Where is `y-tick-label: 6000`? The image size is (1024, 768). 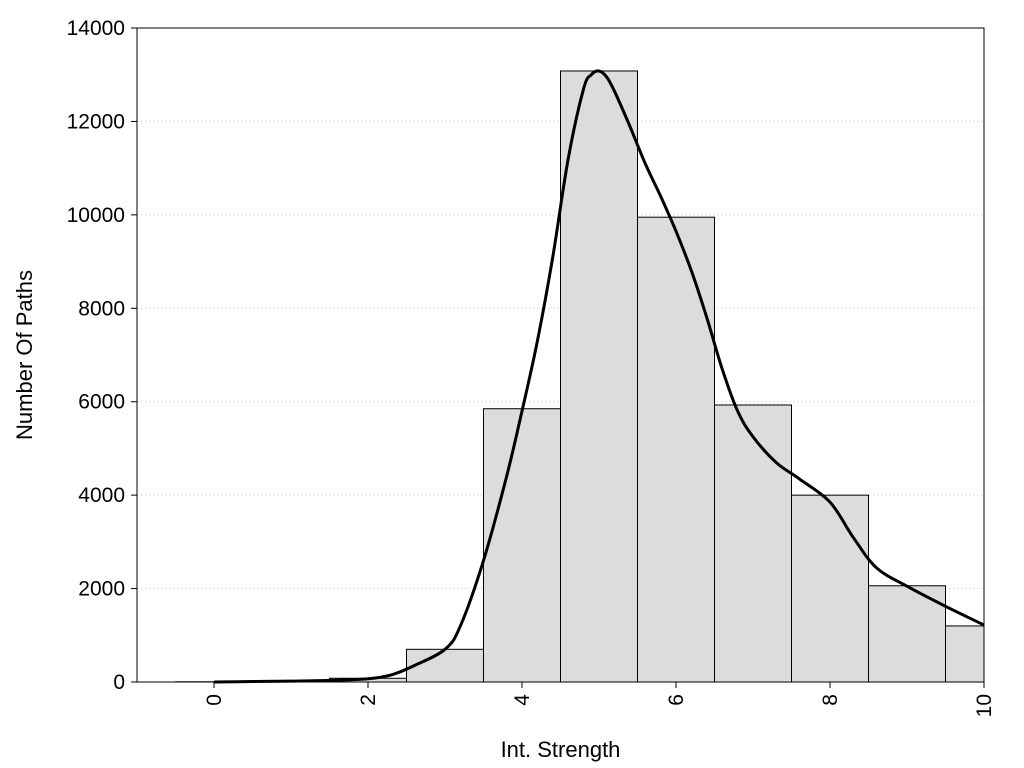
y-tick-label: 6000 is located at coordinates (101, 402).